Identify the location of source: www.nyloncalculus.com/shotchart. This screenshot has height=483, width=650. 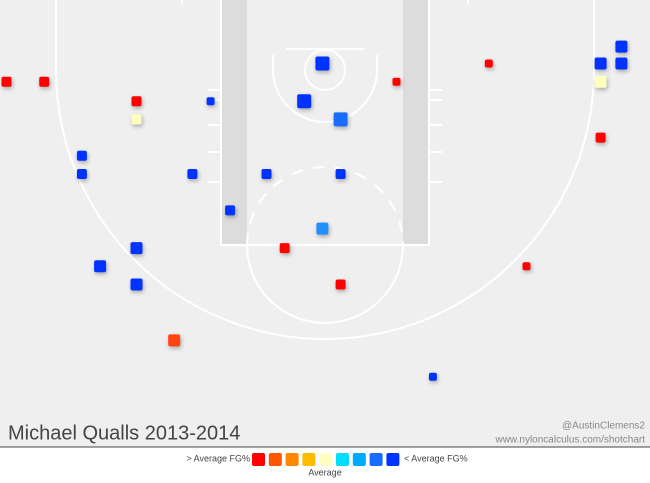
(569, 440).